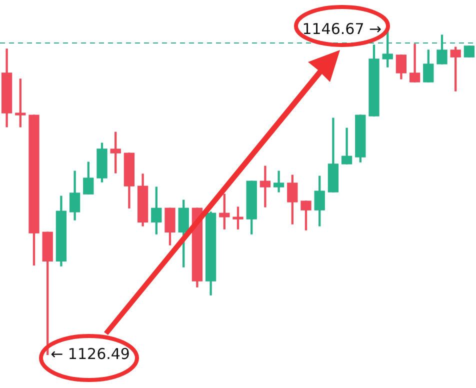  Describe the element at coordinates (265, 187) in the screenshot. I see `candlestick` at that location.